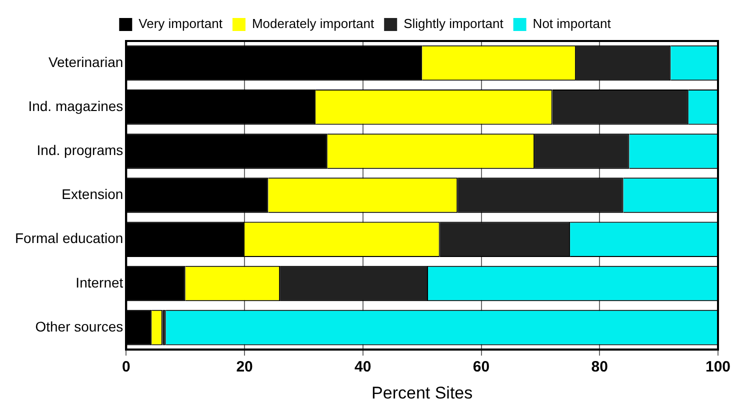  What do you see at coordinates (313, 24) in the screenshot?
I see `legend-label: Moderately important` at bounding box center [313, 24].